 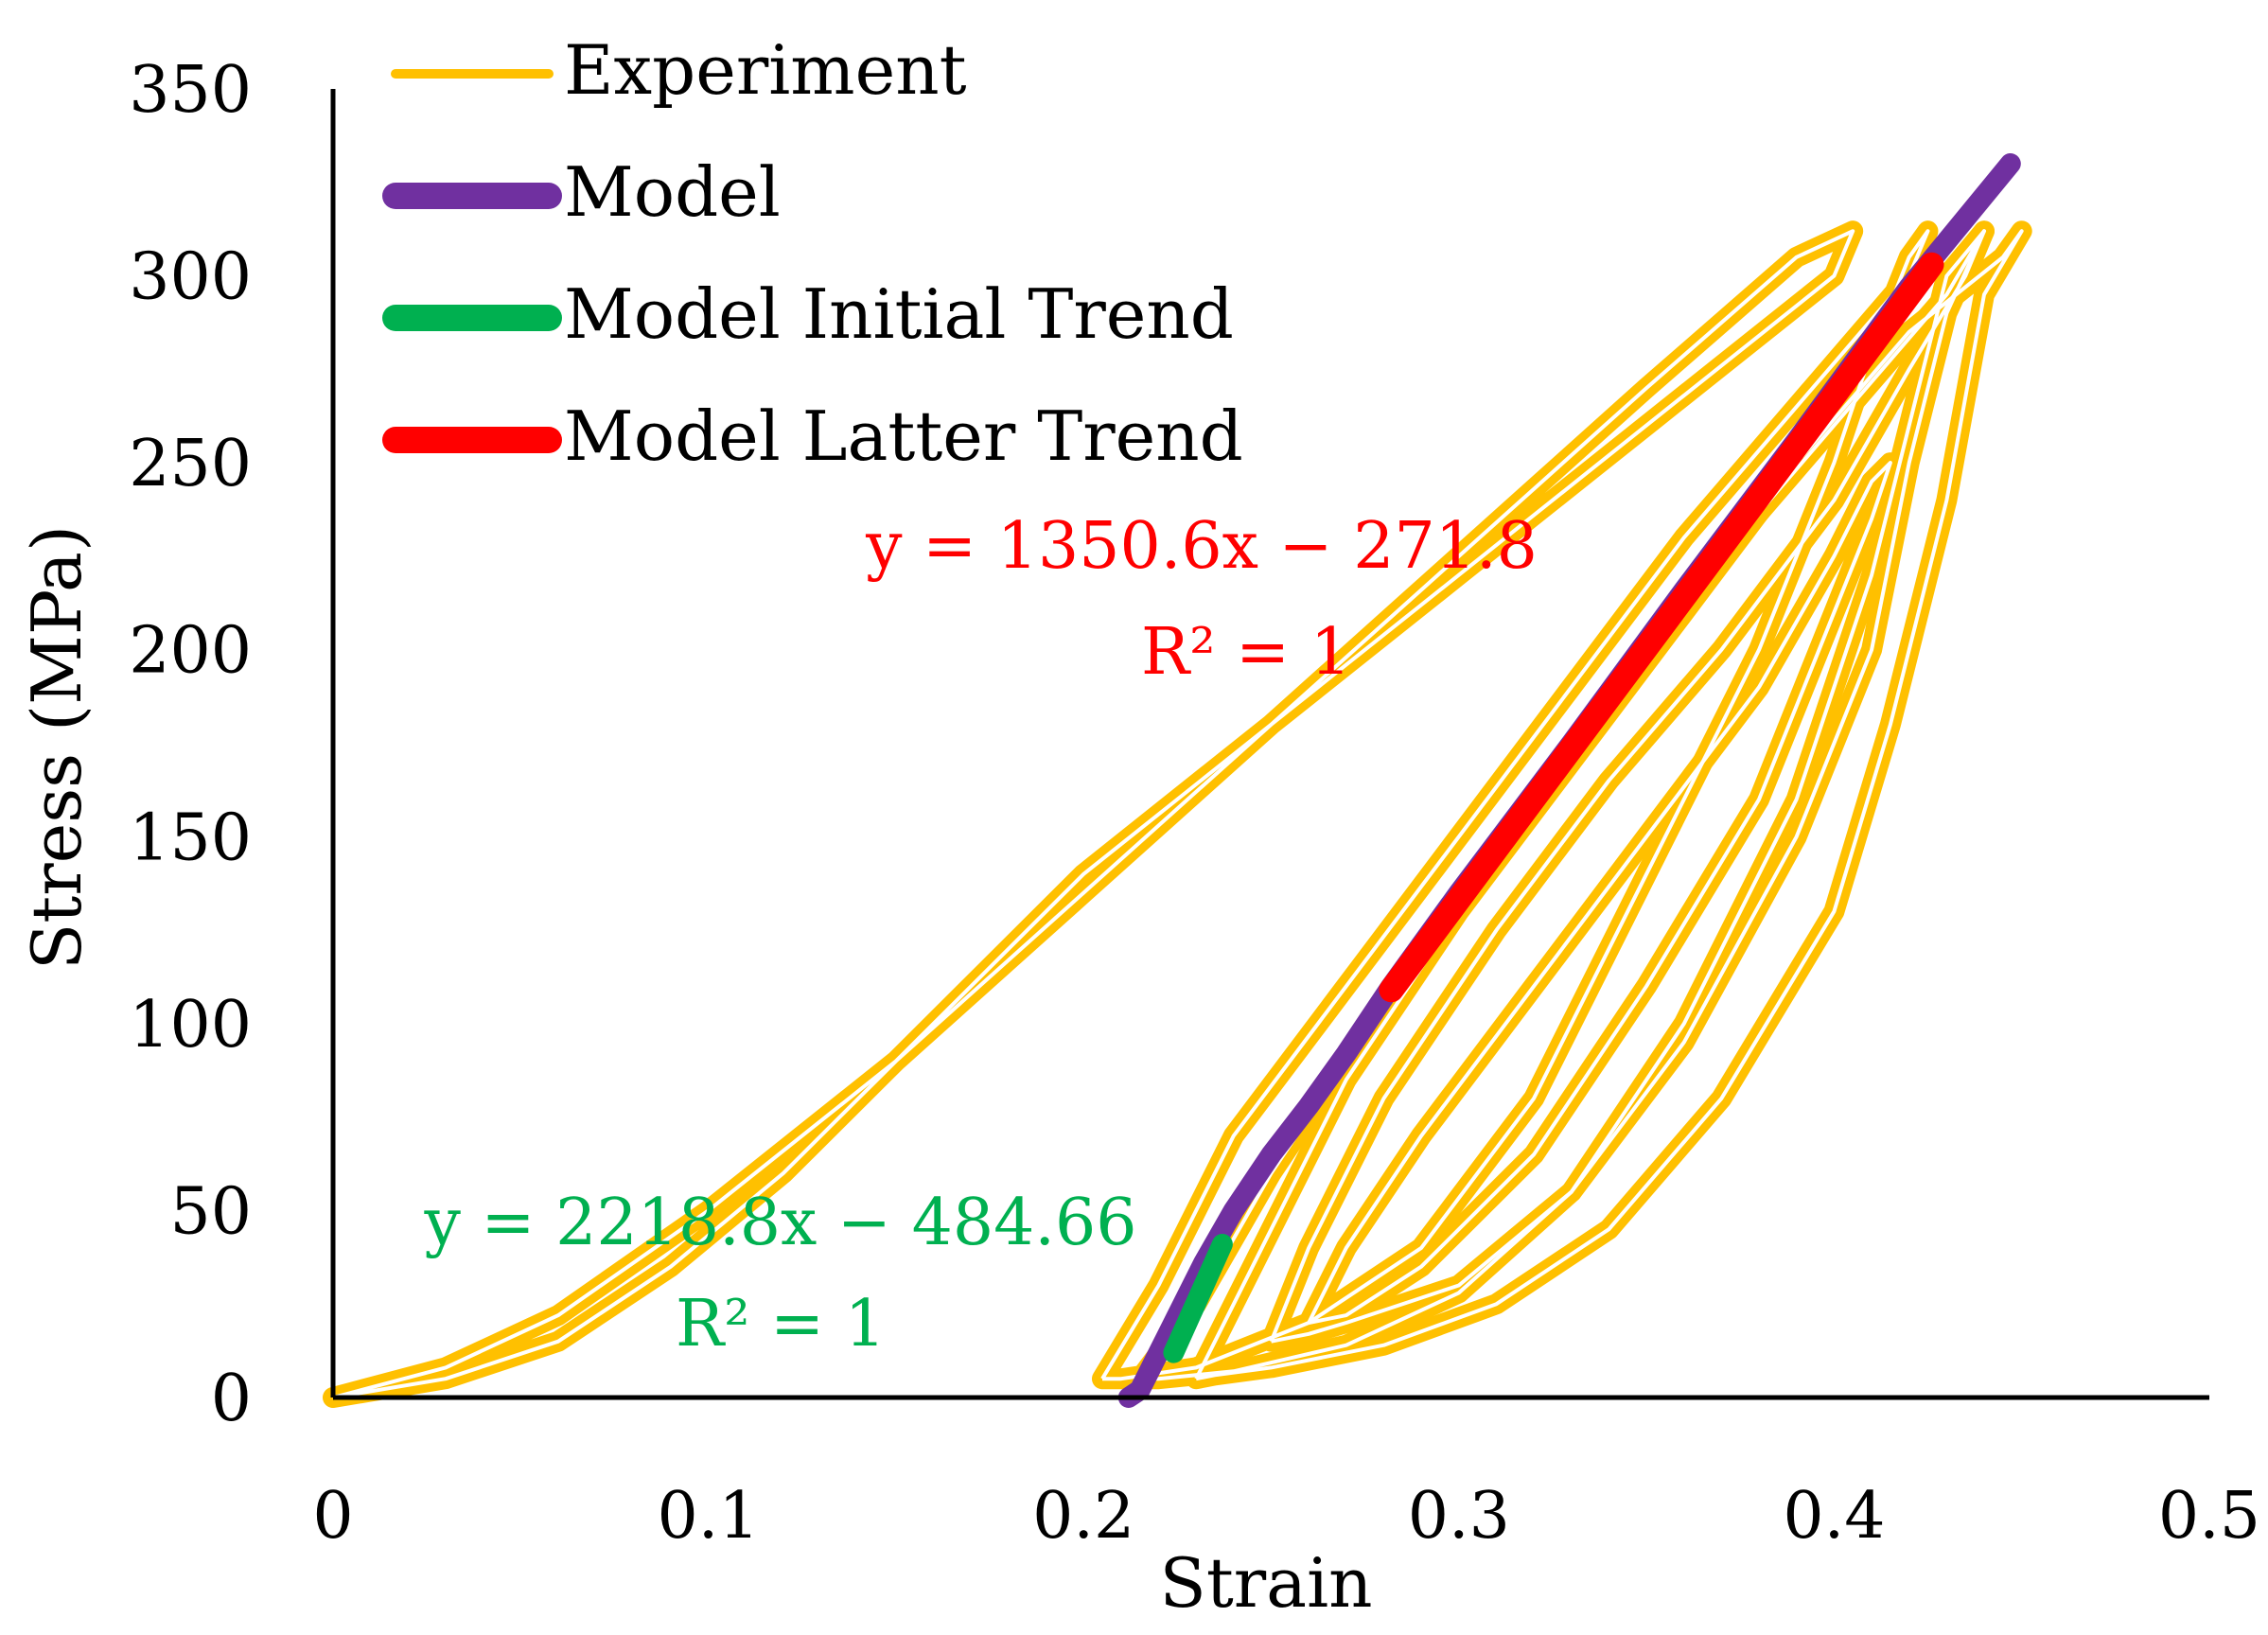 What do you see at coordinates (1083, 1517) in the screenshot?
I see `x-tick-label: 0.2` at bounding box center [1083, 1517].